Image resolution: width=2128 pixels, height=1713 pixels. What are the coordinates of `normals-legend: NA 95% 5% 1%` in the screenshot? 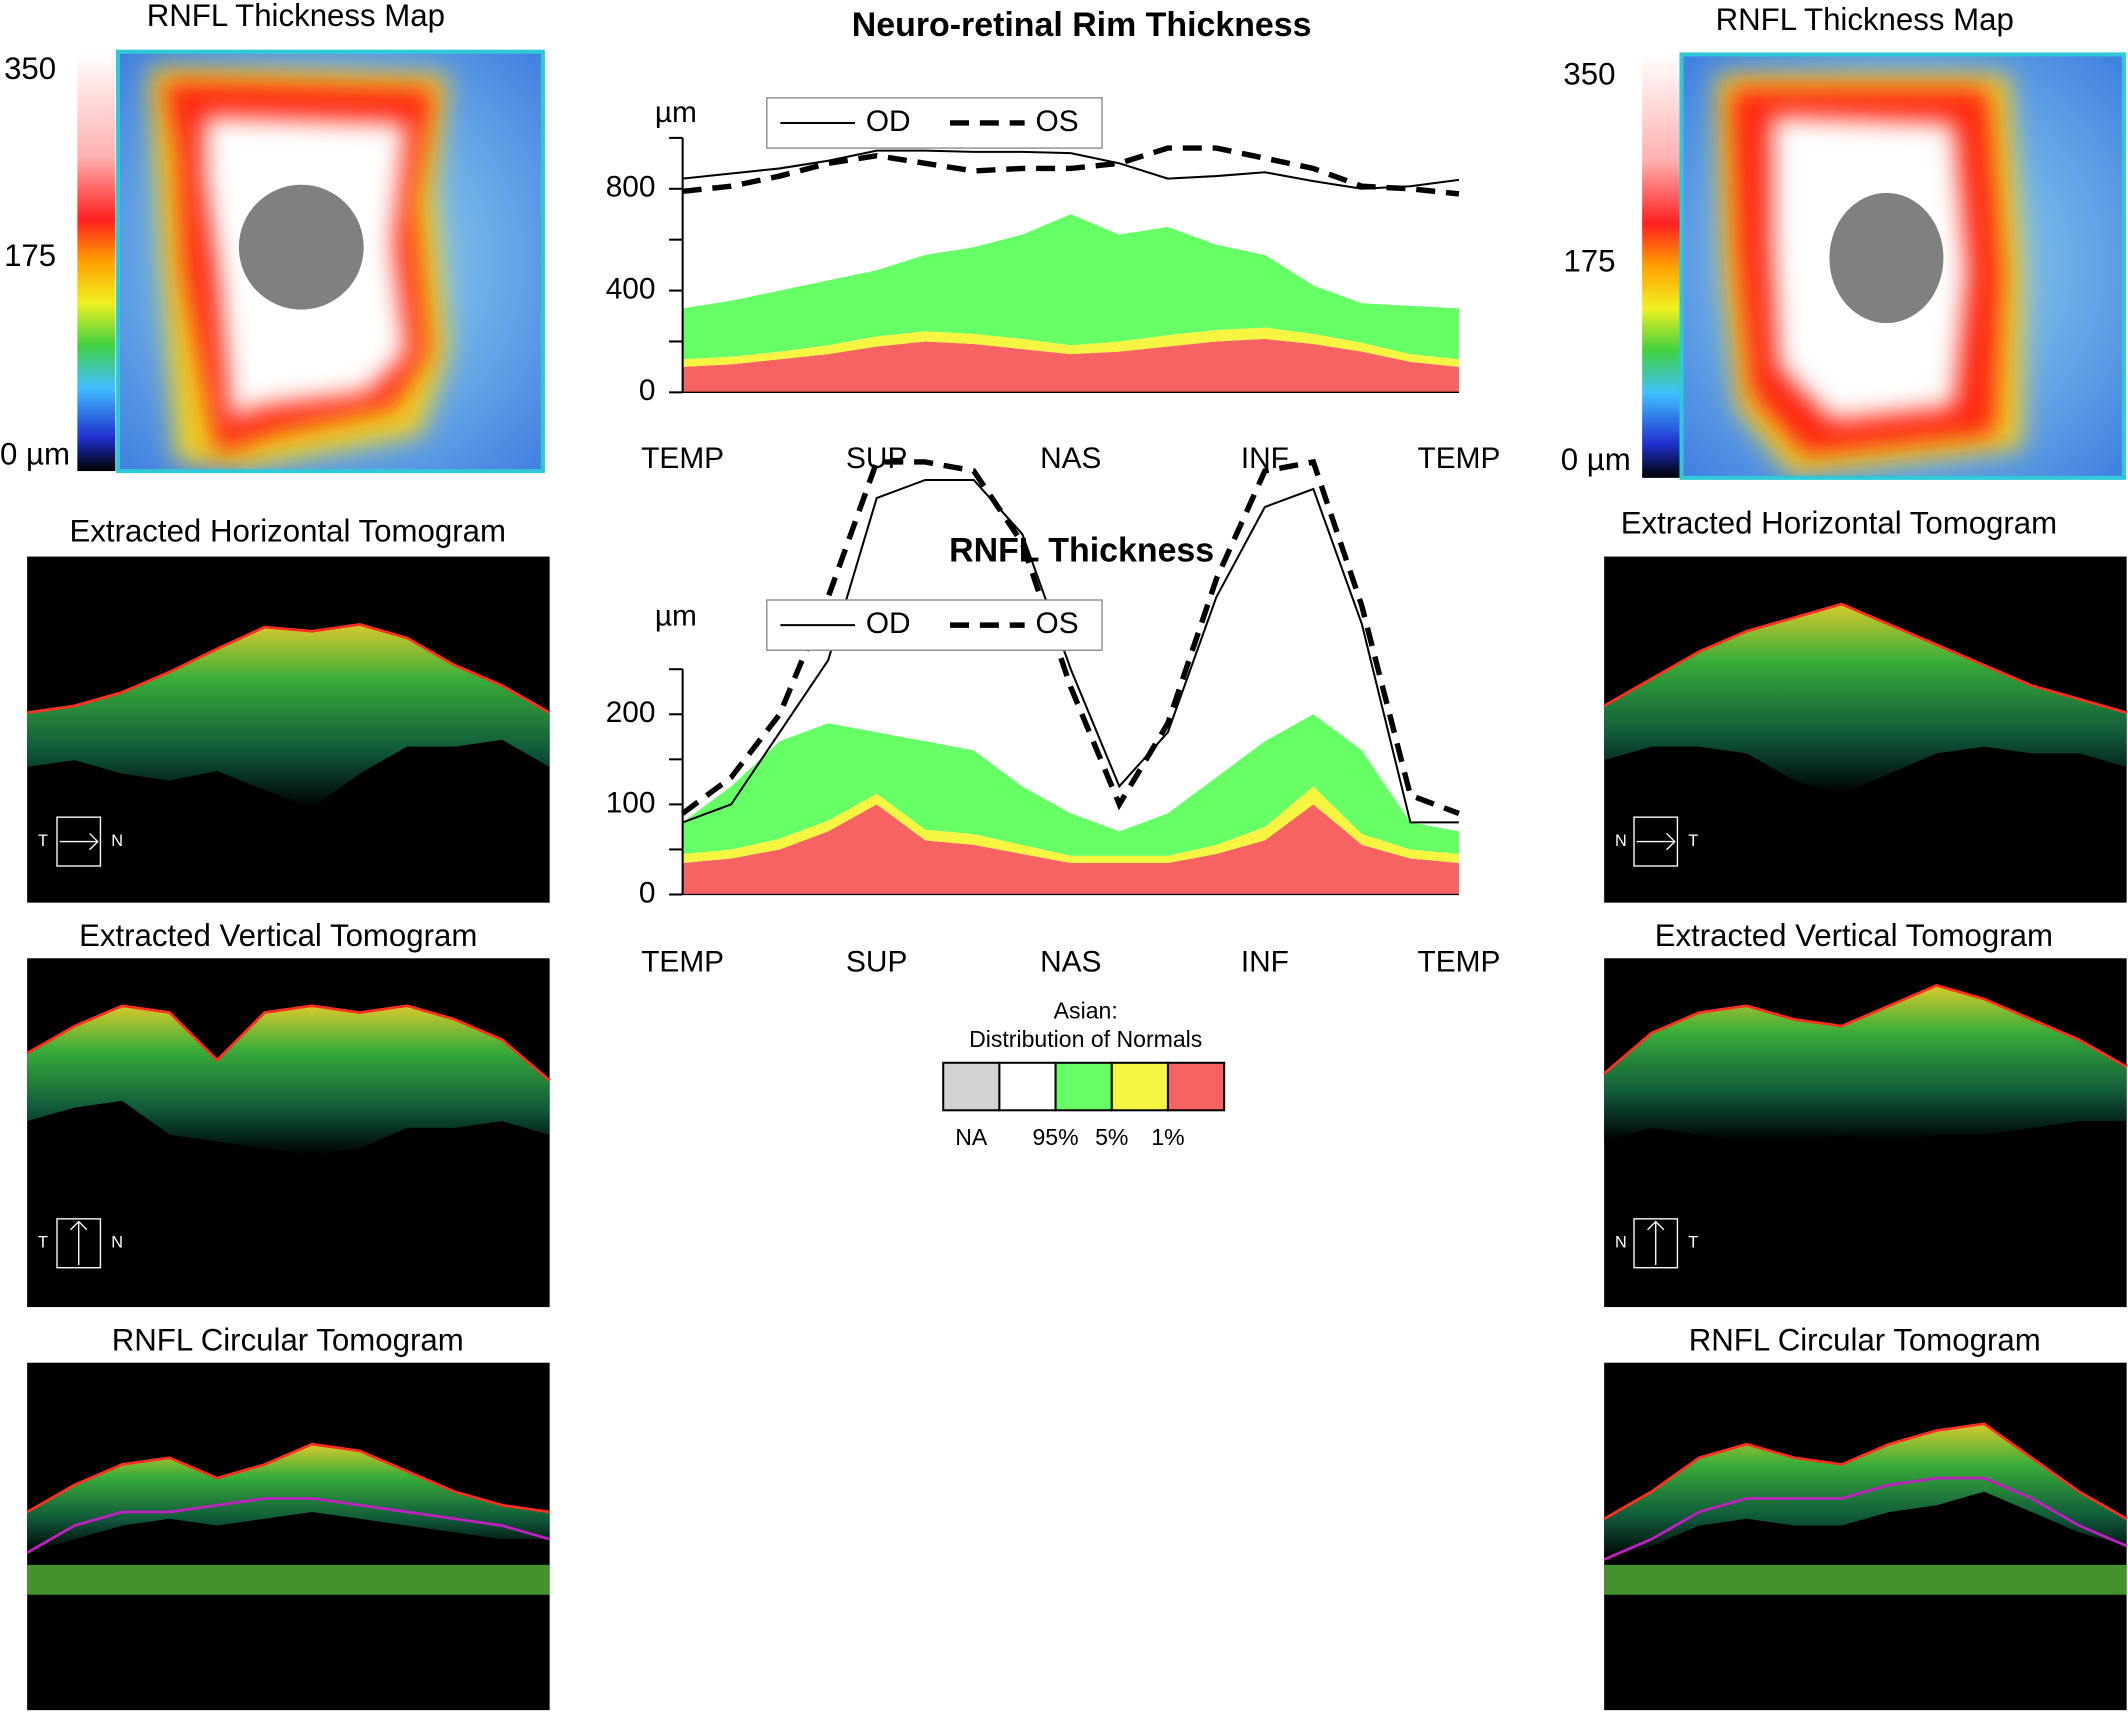 It's located at (1084, 1105).